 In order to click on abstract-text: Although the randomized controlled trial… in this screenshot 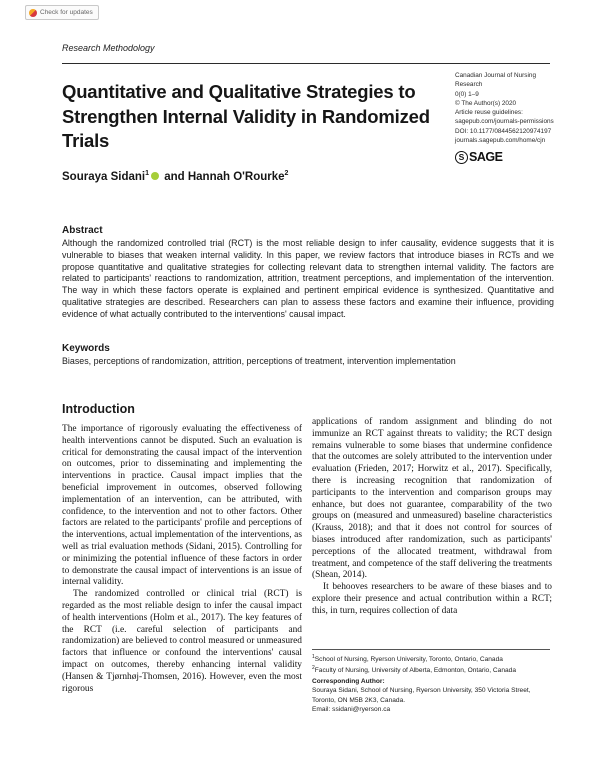, I will do `click(308, 278)`.